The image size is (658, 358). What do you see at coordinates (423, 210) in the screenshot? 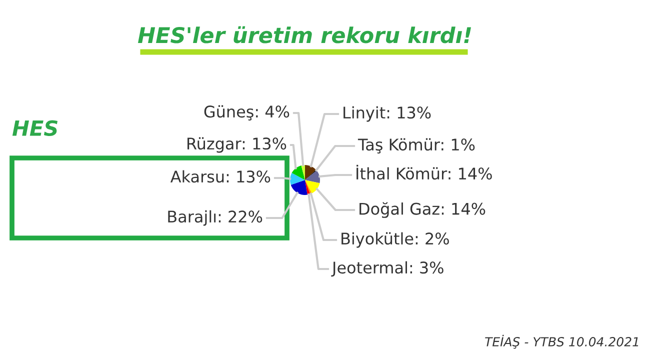
I see `slice-label: Doğal Gaz: 14%` at bounding box center [423, 210].